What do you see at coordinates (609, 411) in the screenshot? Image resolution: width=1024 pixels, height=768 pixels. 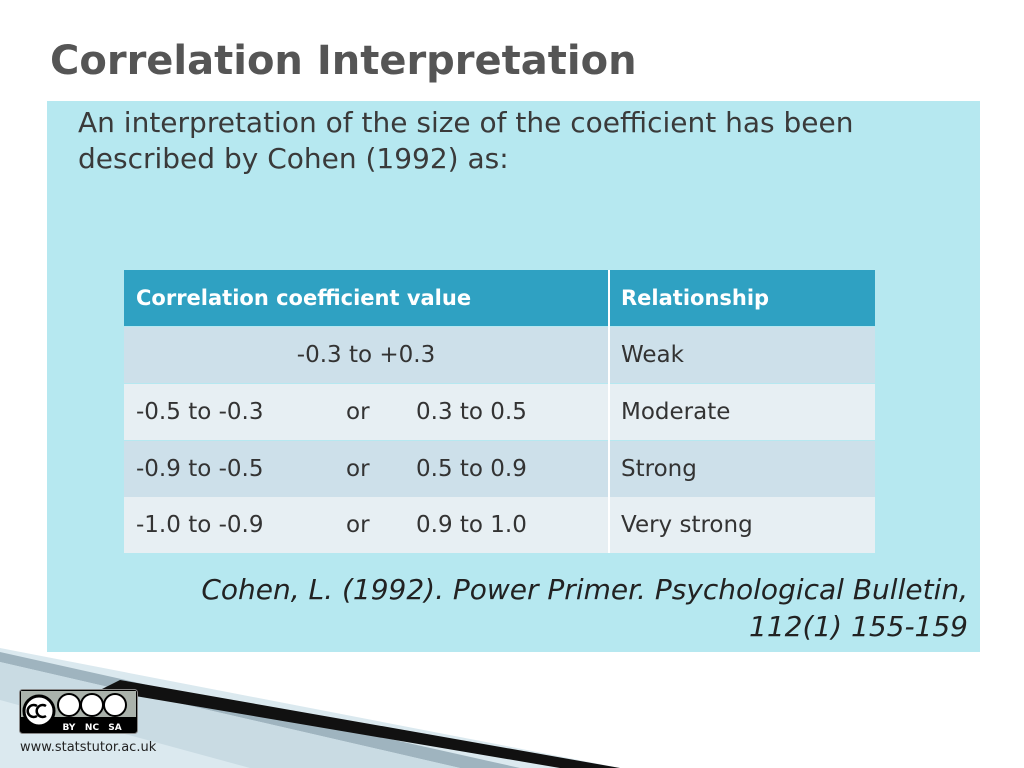 I see `column-divider` at bounding box center [609, 411].